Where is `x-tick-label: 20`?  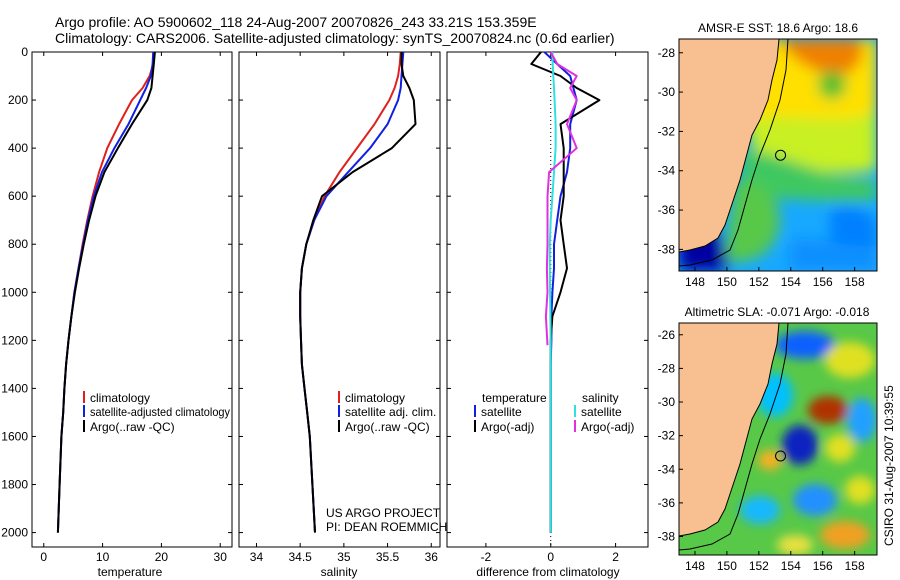 x-tick-label: 20 is located at coordinates (162, 557).